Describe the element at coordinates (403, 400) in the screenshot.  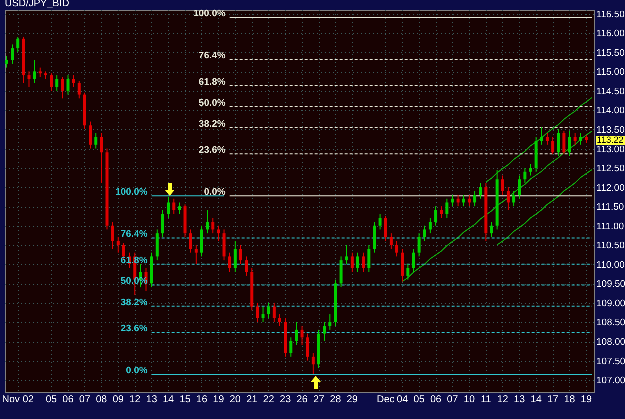
I see `x-tick-label: 04` at that location.